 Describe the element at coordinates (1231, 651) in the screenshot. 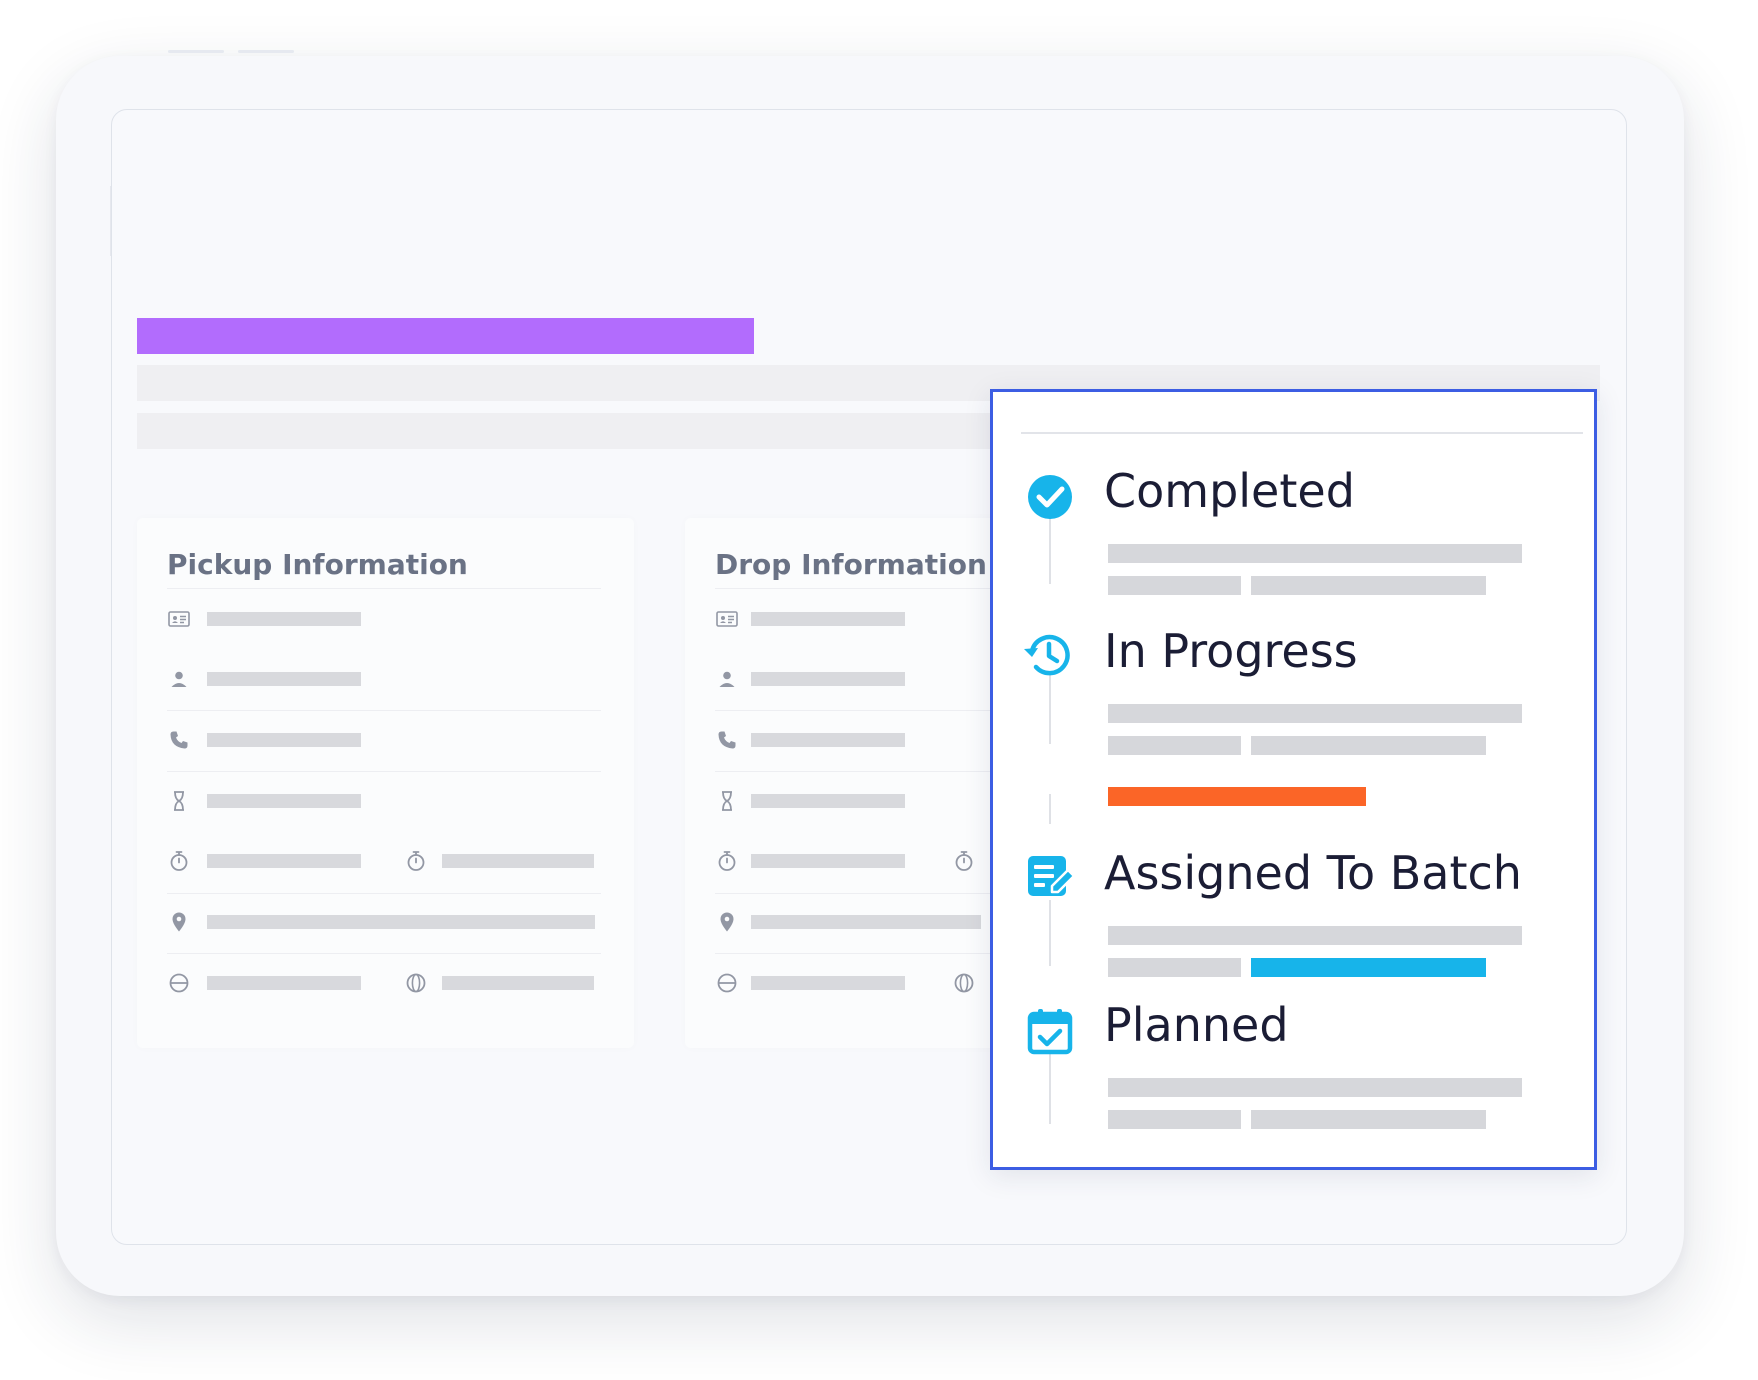

I see `status-label-in-progress: In Progress` at that location.